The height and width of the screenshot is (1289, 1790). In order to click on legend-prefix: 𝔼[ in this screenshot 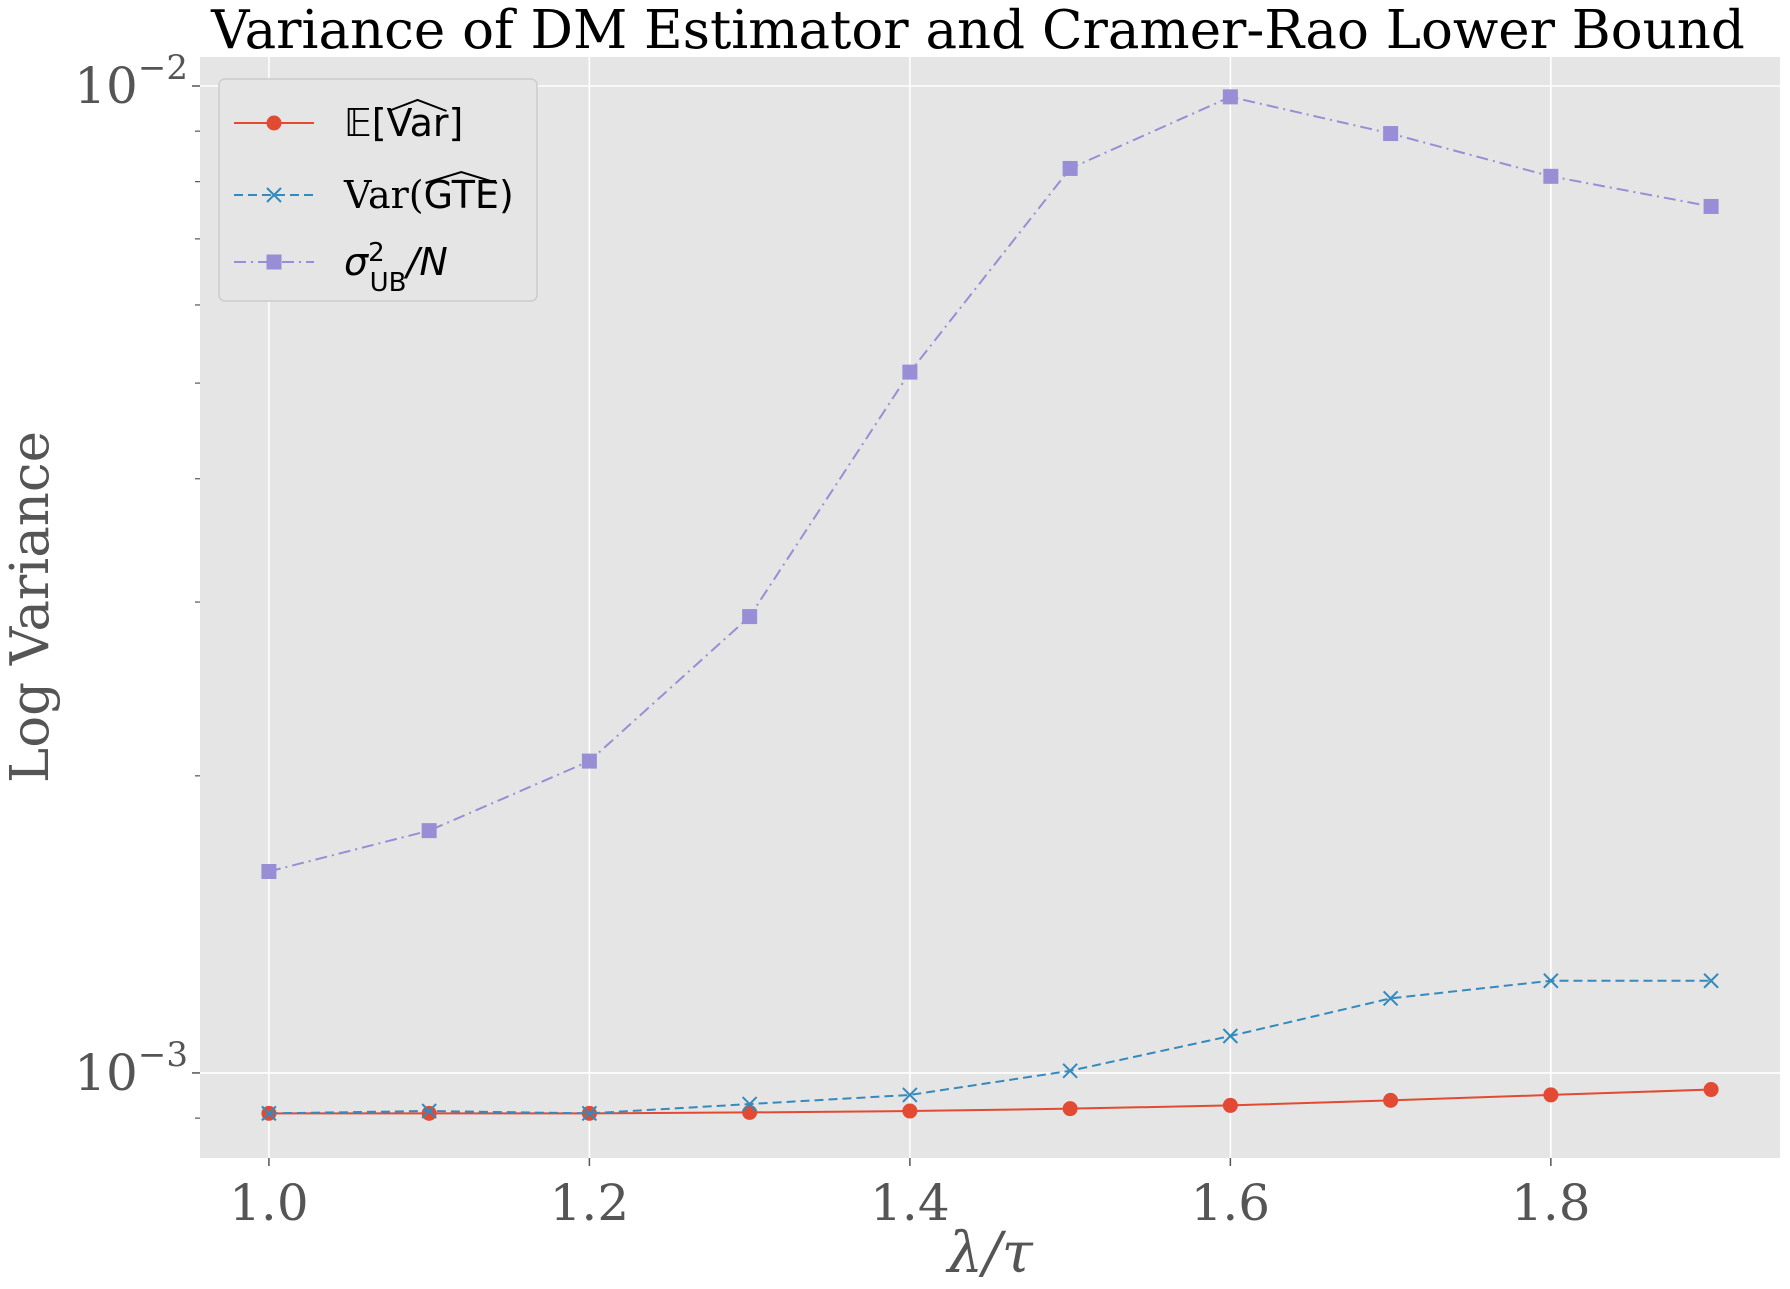, I will do `click(365, 123)`.